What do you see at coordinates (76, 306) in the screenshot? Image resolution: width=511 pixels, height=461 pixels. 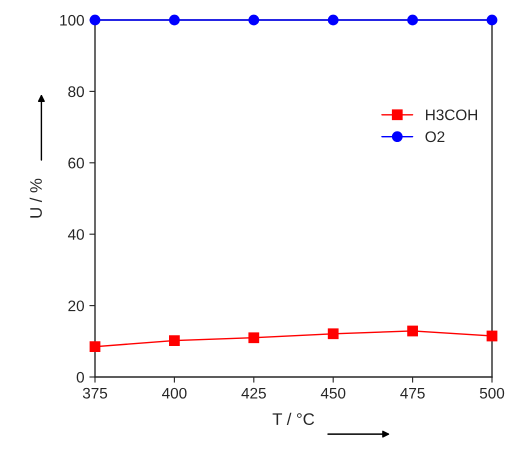 I see `y-tick-label: 20` at bounding box center [76, 306].